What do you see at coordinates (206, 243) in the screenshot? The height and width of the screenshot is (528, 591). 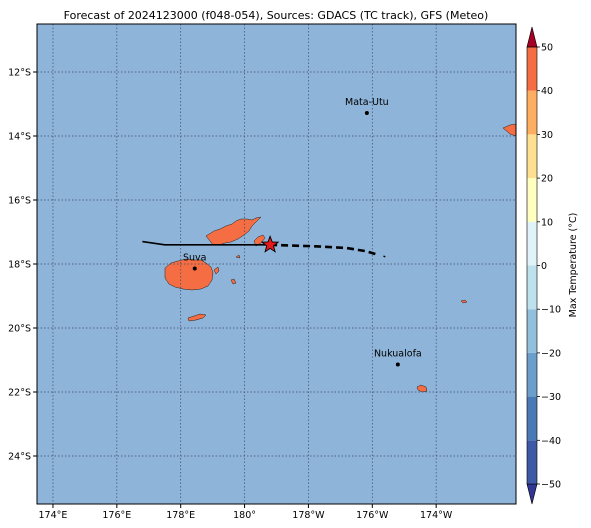 I see `track-past-line` at bounding box center [206, 243].